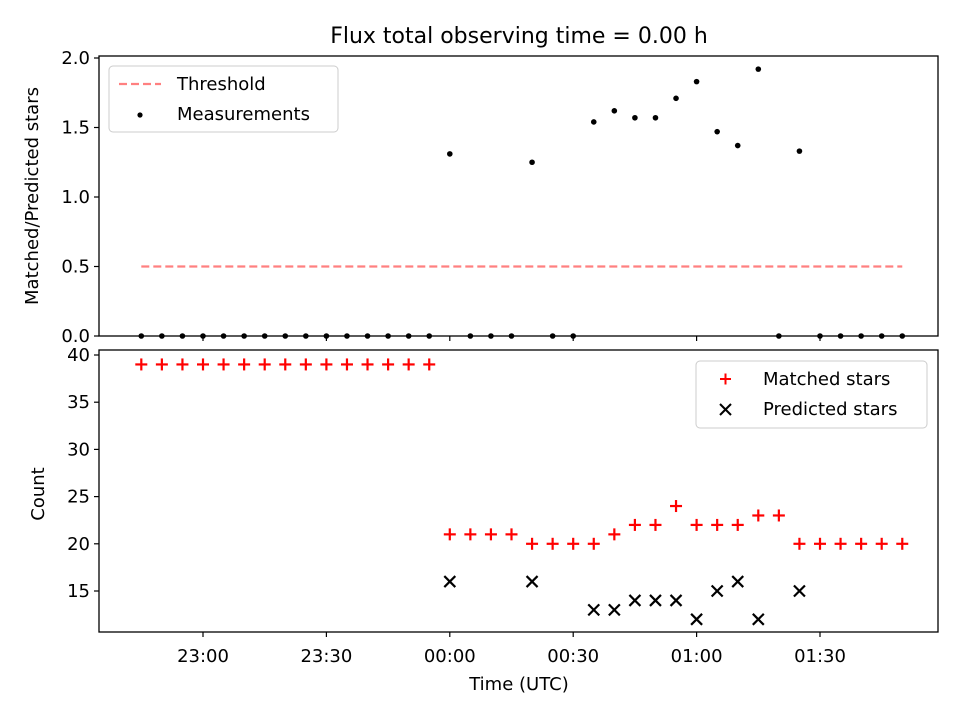 Image resolution: width=960 pixels, height=720 pixels. I want to click on ratio-legend: Threshold Measurements, so click(223, 99).